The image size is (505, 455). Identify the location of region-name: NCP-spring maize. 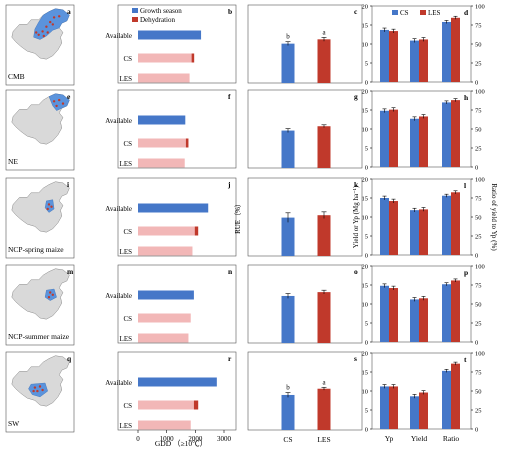
(36, 249).